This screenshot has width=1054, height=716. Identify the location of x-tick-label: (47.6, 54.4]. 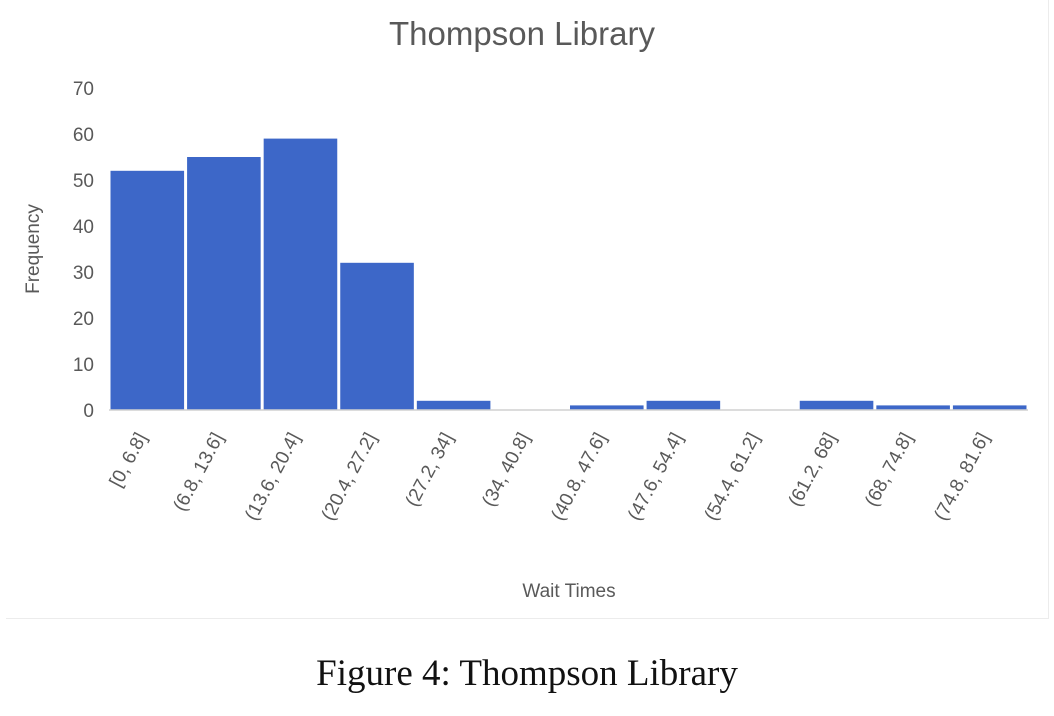
(656, 476).